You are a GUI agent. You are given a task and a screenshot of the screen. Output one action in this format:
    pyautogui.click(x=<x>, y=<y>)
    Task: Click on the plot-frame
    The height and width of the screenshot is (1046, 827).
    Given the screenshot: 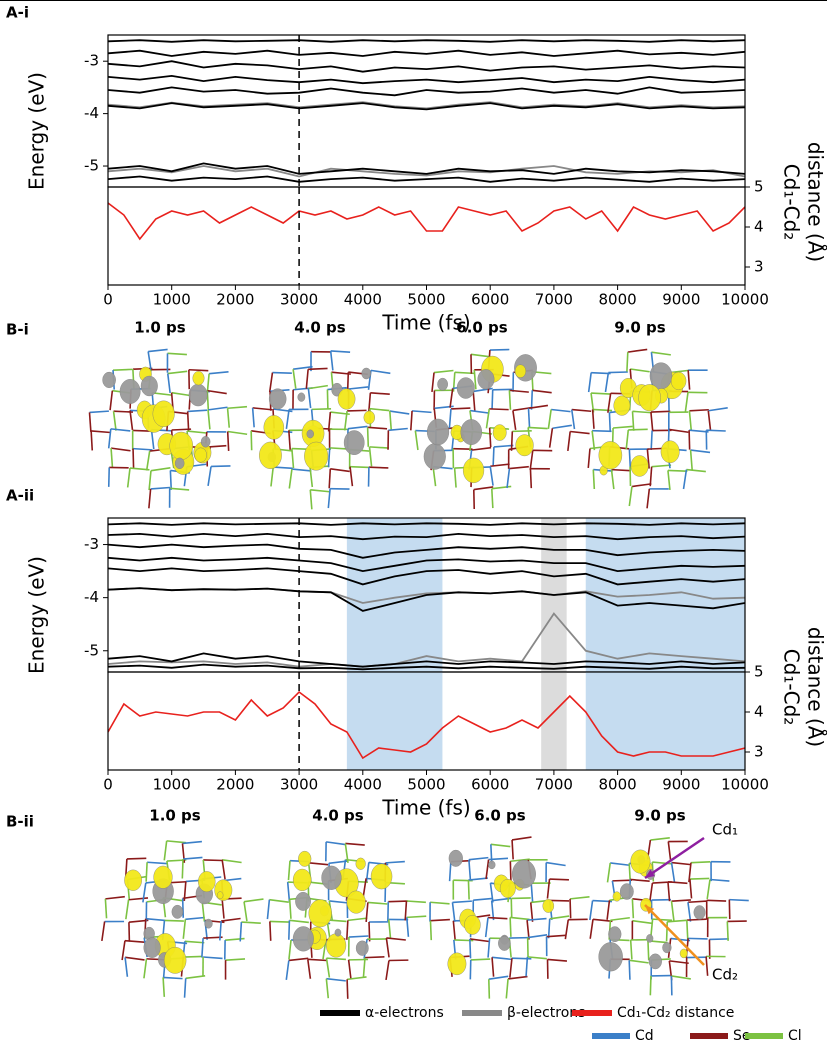 What is the action you would take?
    pyautogui.click(x=426, y=236)
    